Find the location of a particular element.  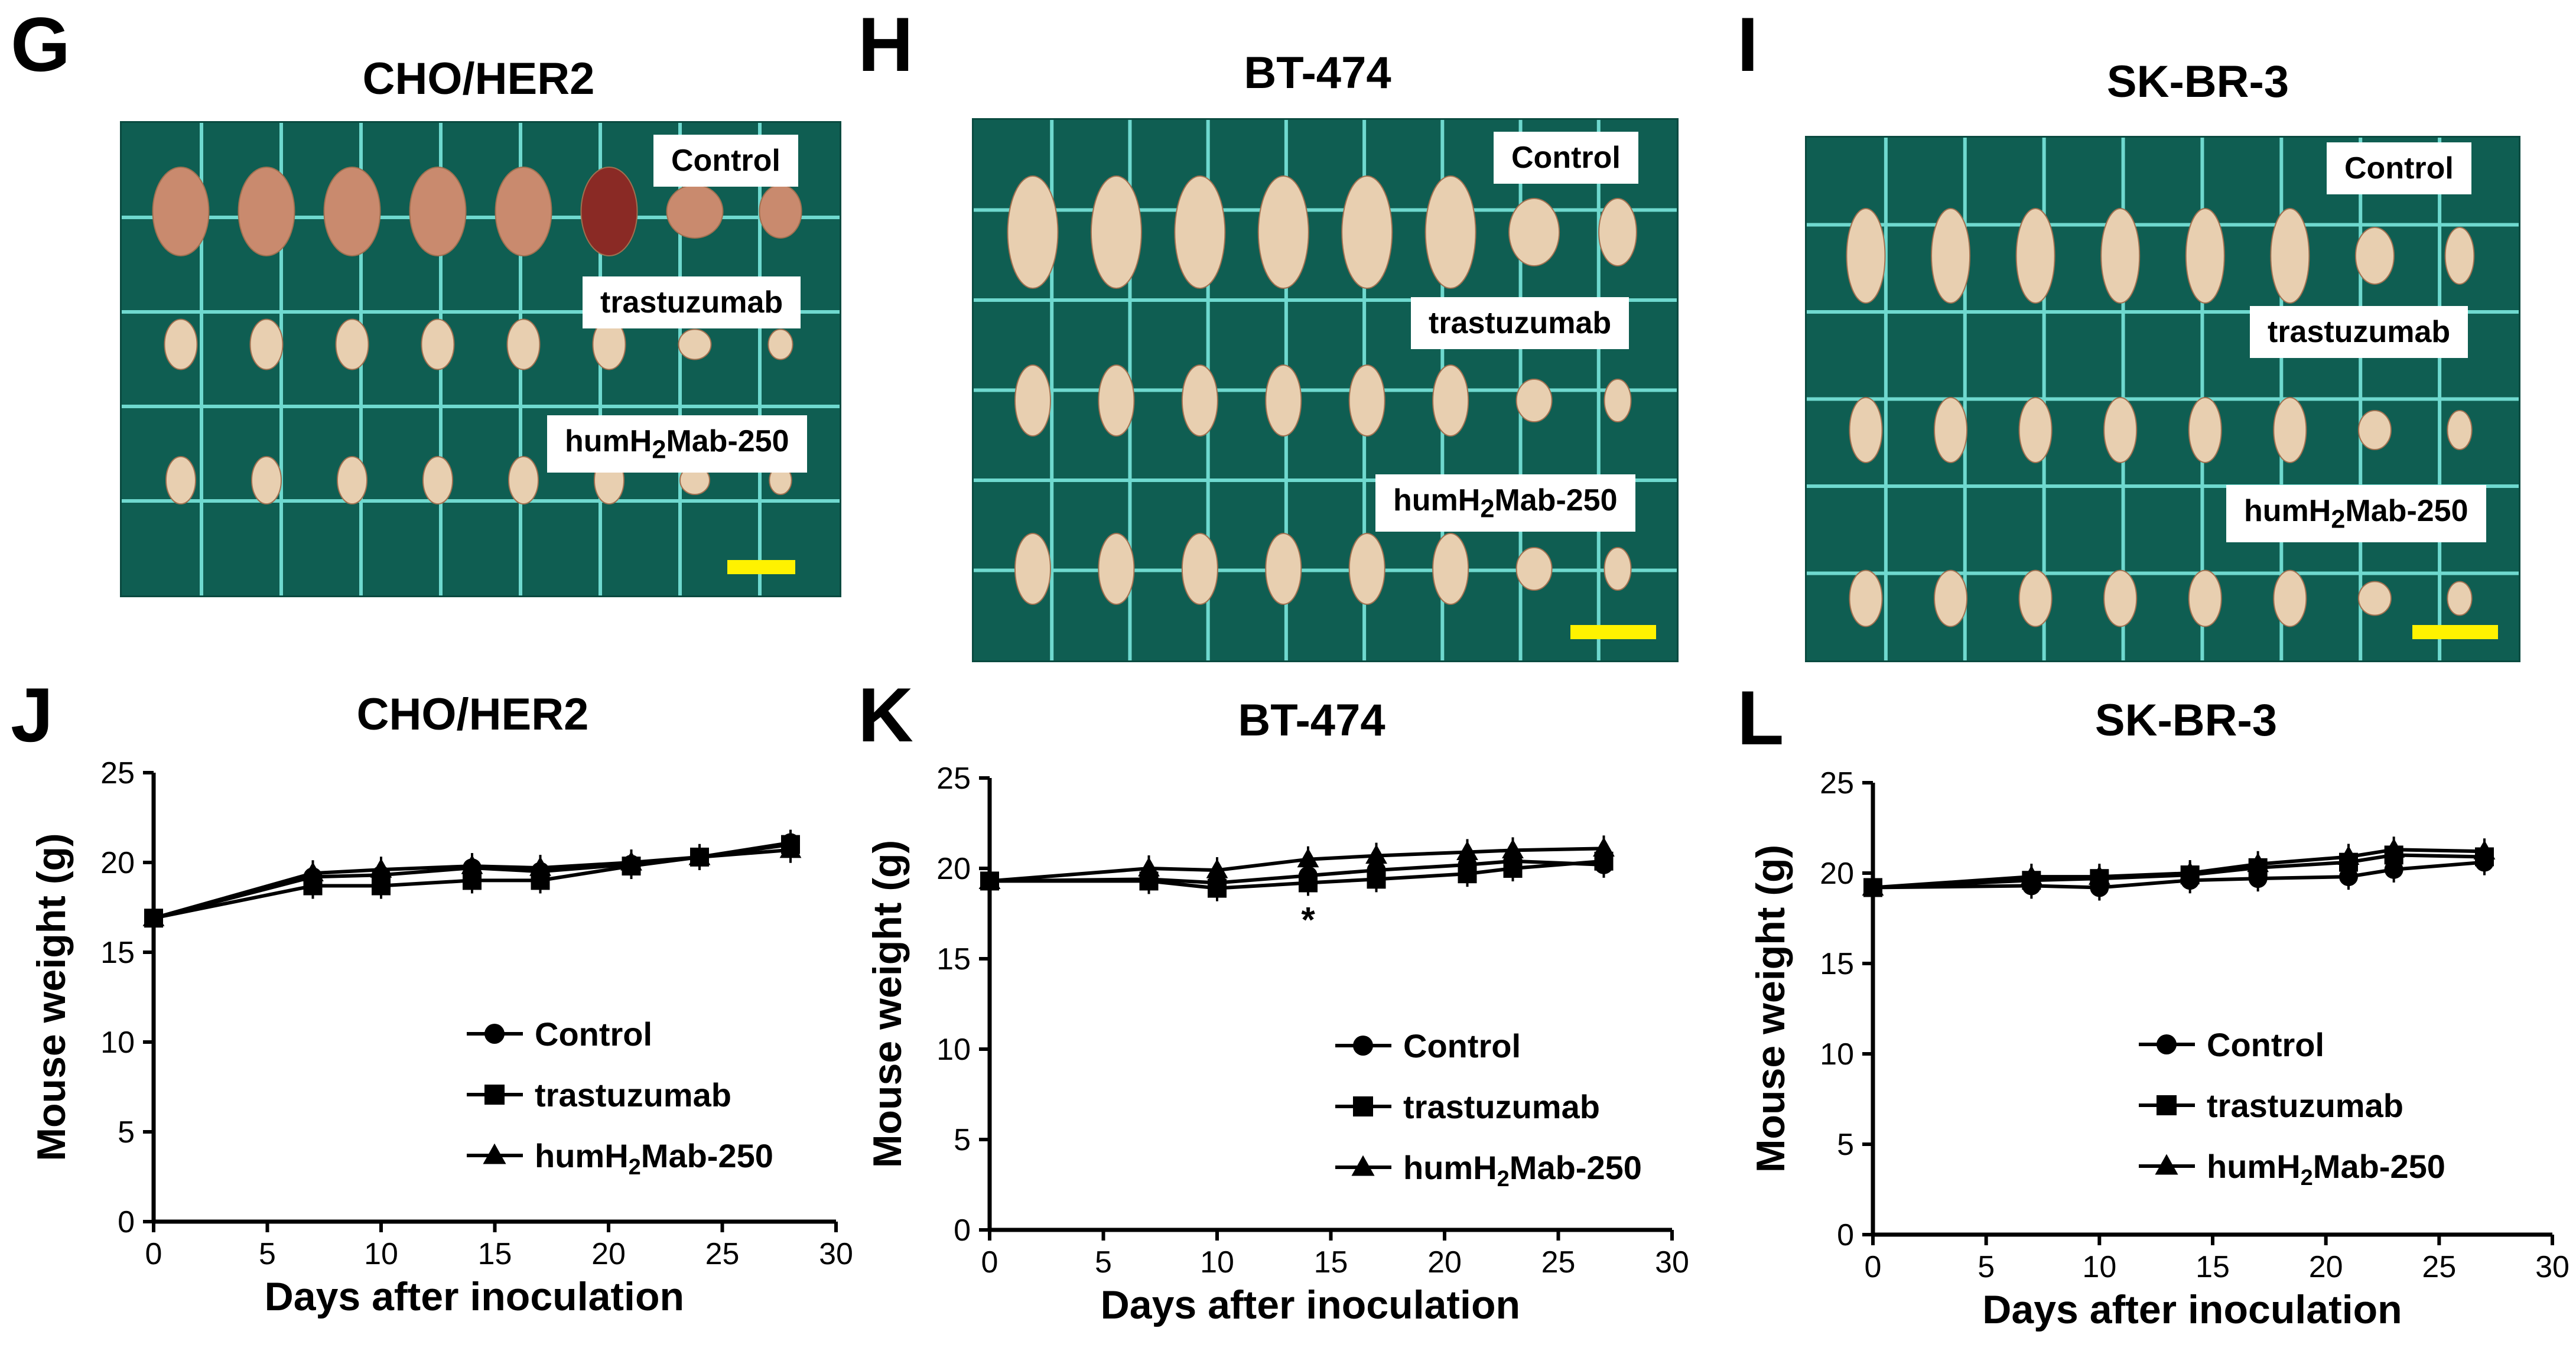

panel-letter-l: L is located at coordinates (1761, 718).